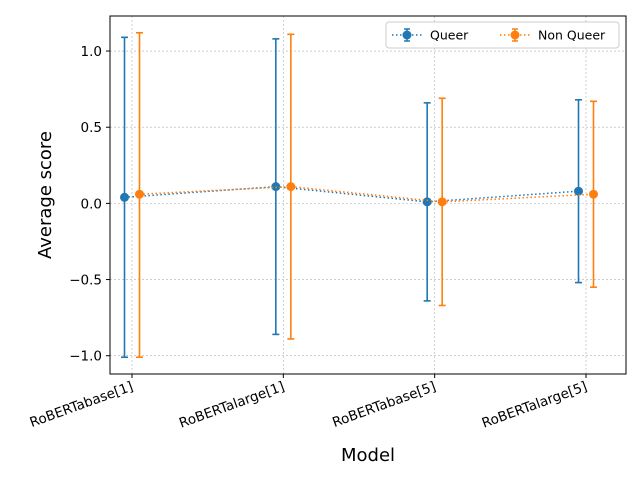  What do you see at coordinates (85, 357) in the screenshot?
I see `y-tick-label: −1.0` at bounding box center [85, 357].